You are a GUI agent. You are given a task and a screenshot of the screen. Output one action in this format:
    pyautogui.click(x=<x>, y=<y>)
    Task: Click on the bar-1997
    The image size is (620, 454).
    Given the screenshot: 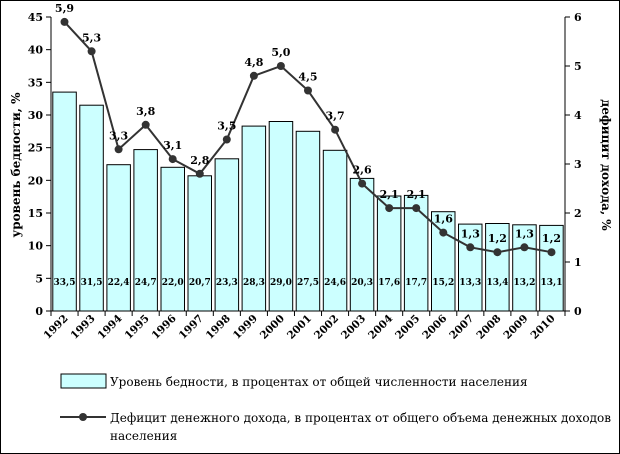 What is the action you would take?
    pyautogui.click(x=199, y=243)
    